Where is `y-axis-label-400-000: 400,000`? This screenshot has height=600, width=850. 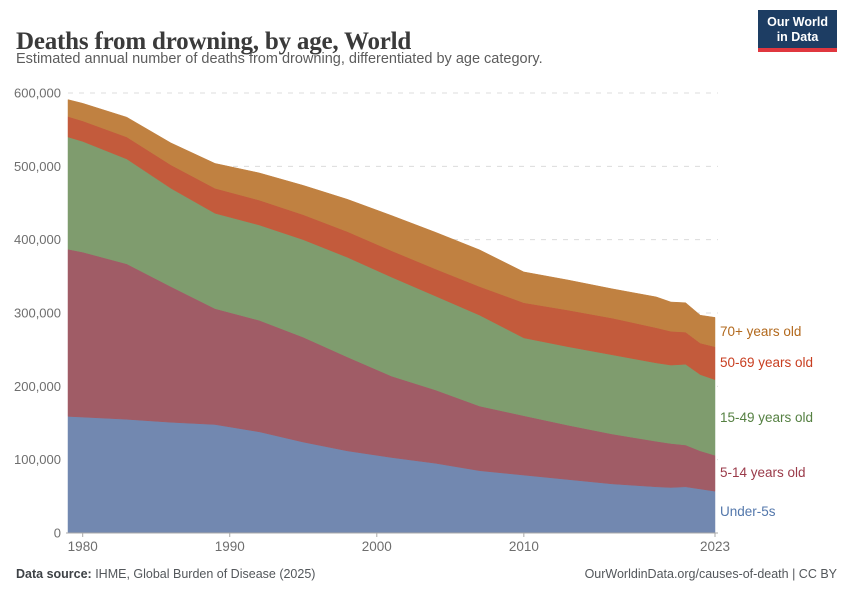 y-axis-label-400-000: 400,000 is located at coordinates (37, 239).